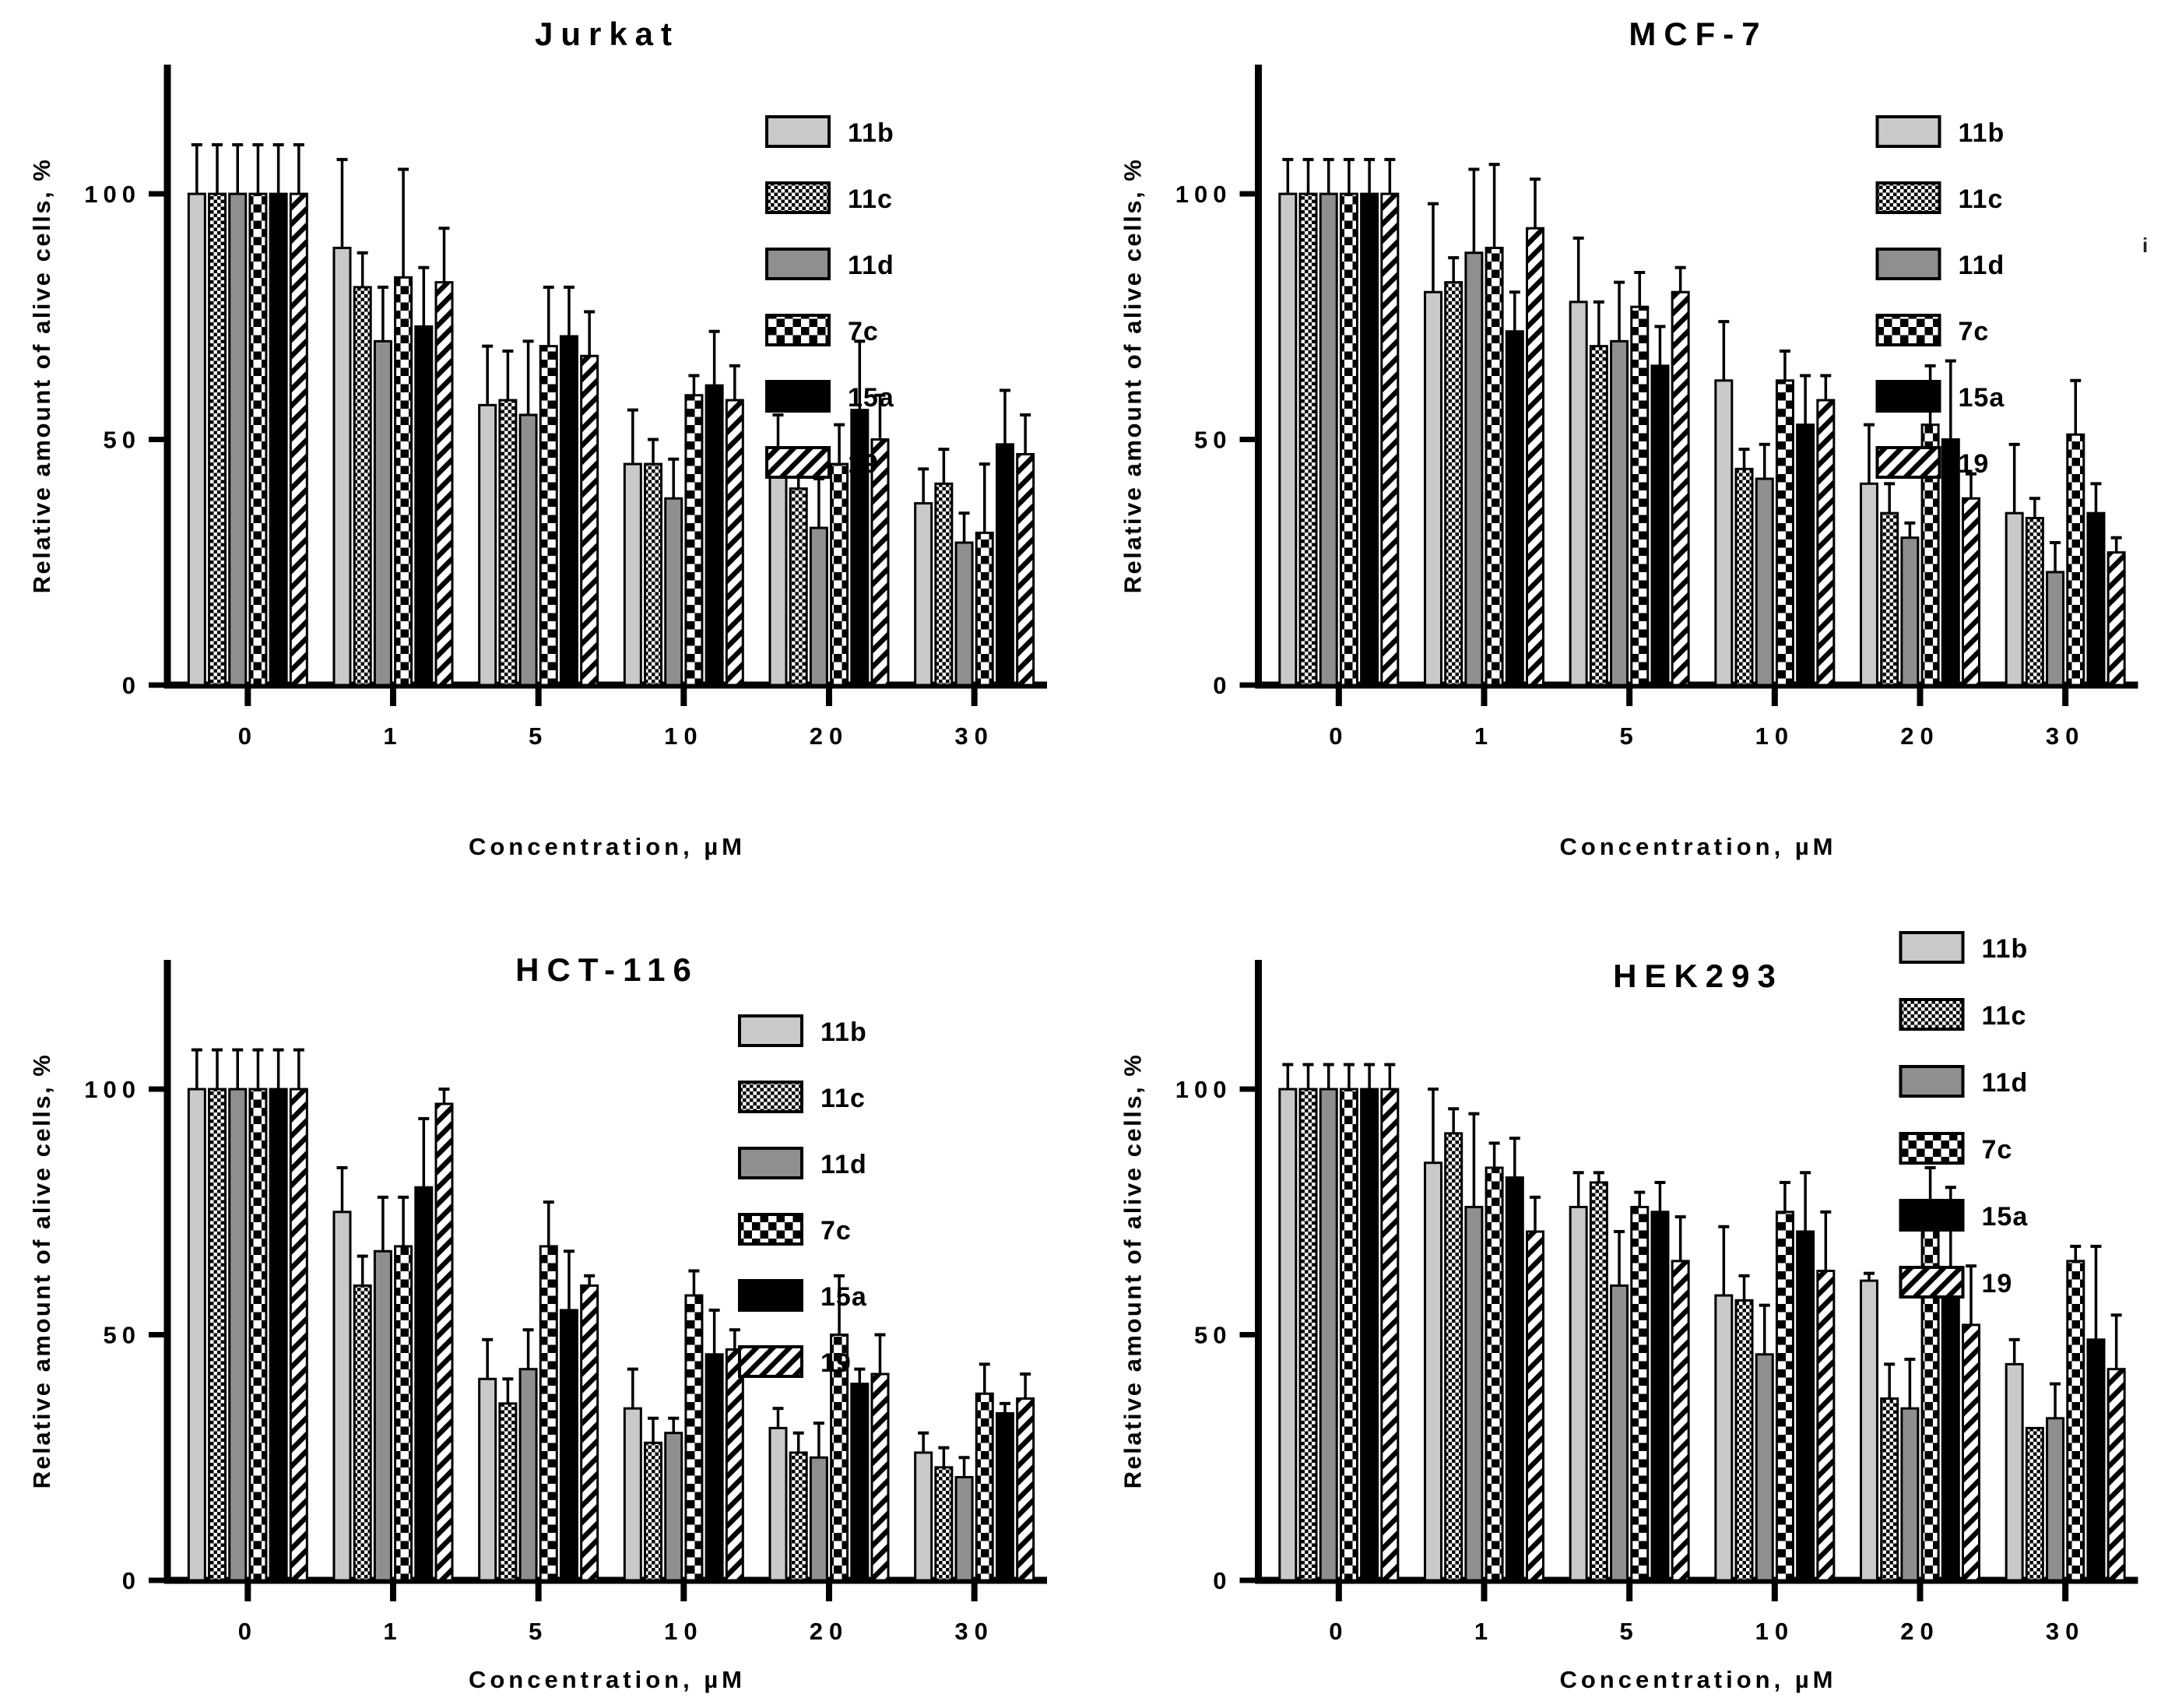 Image resolution: width=2182 pixels, height=1708 pixels. Describe the element at coordinates (1484, 736) in the screenshot. I see `x-tick-label: 1` at that location.